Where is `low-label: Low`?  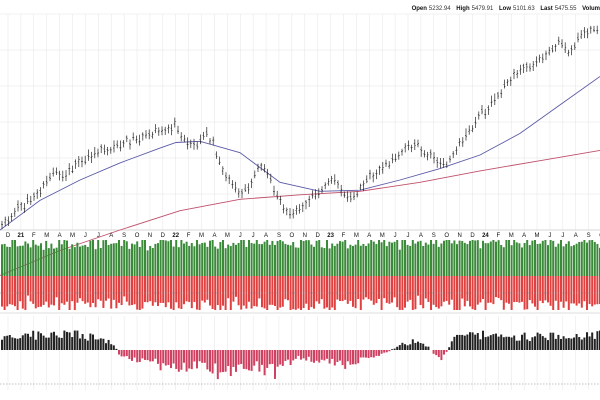 low-label: Low is located at coordinates (505, 9).